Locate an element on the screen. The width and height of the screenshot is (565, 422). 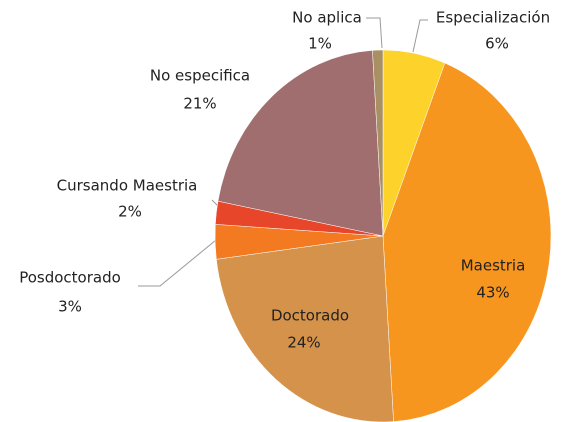
value-label: 3% is located at coordinates (70, 307).